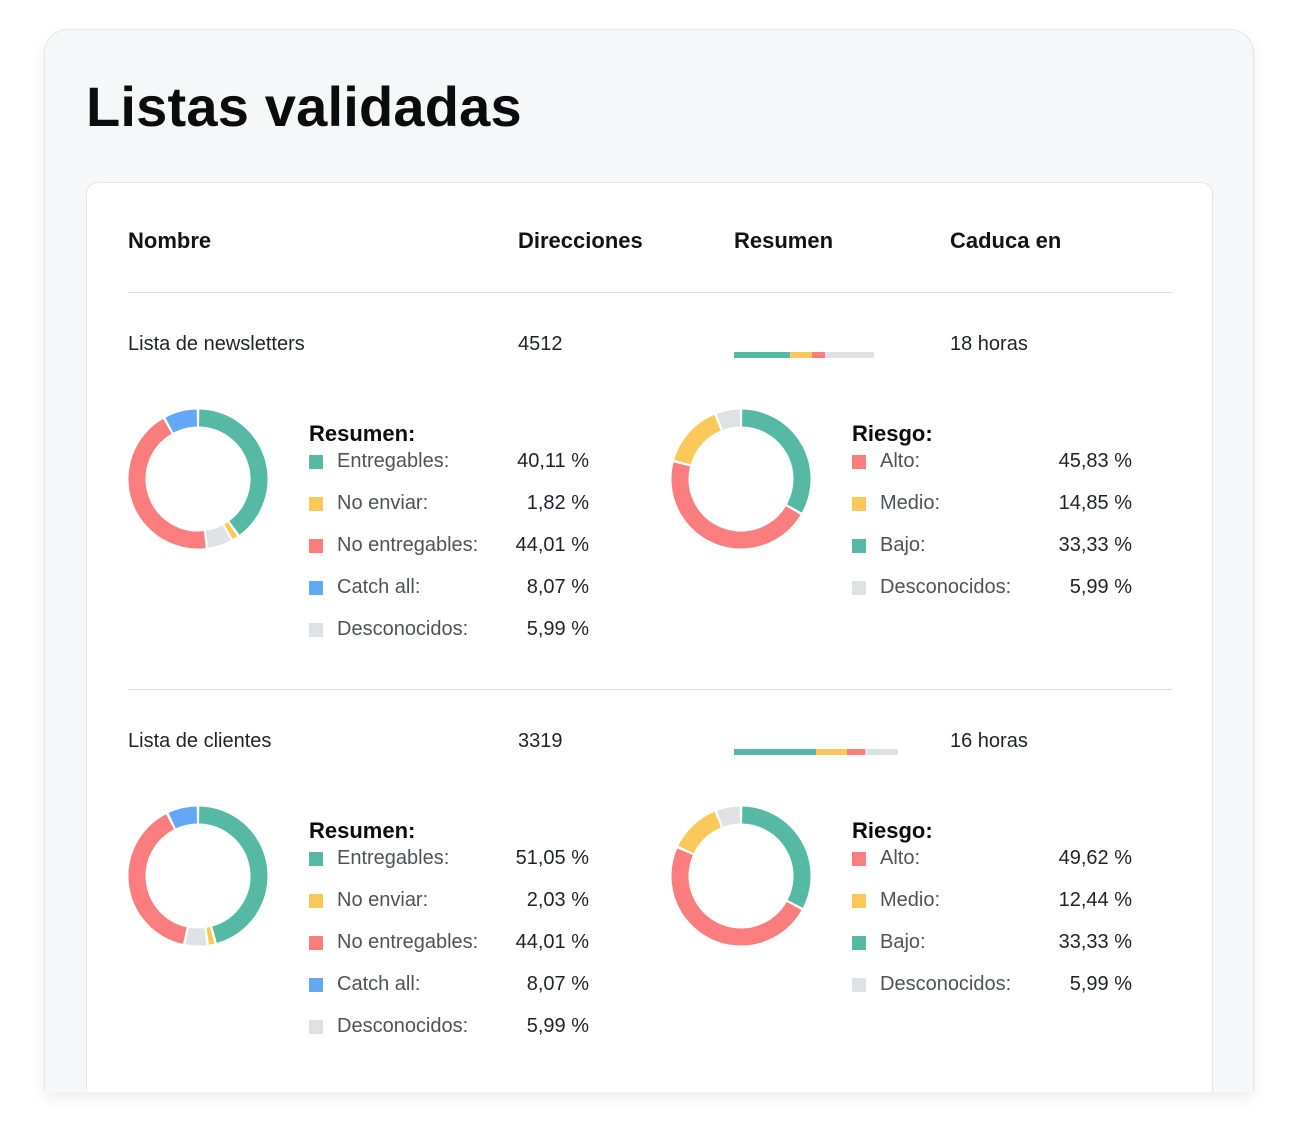  Describe the element at coordinates (580, 240) in the screenshot. I see `header-addresses: Direcciones` at that location.